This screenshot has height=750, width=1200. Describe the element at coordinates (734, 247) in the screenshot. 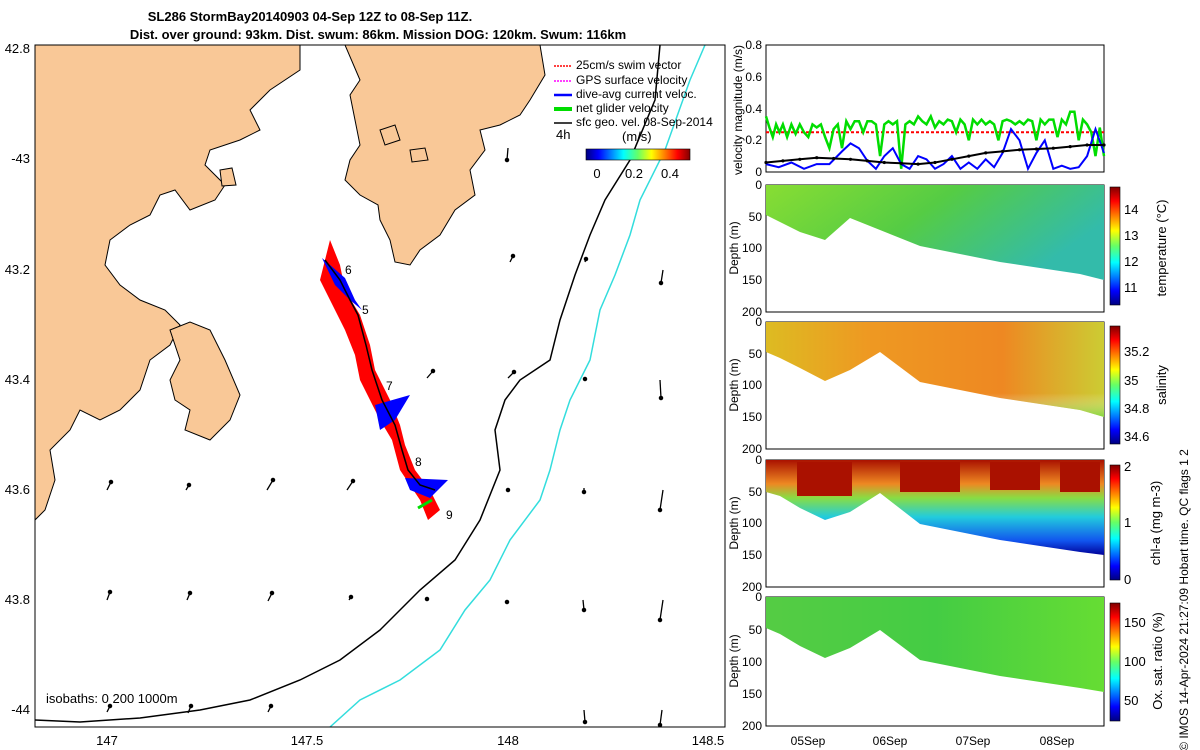

I see `temp-ylabel: Depth (m)` at that location.